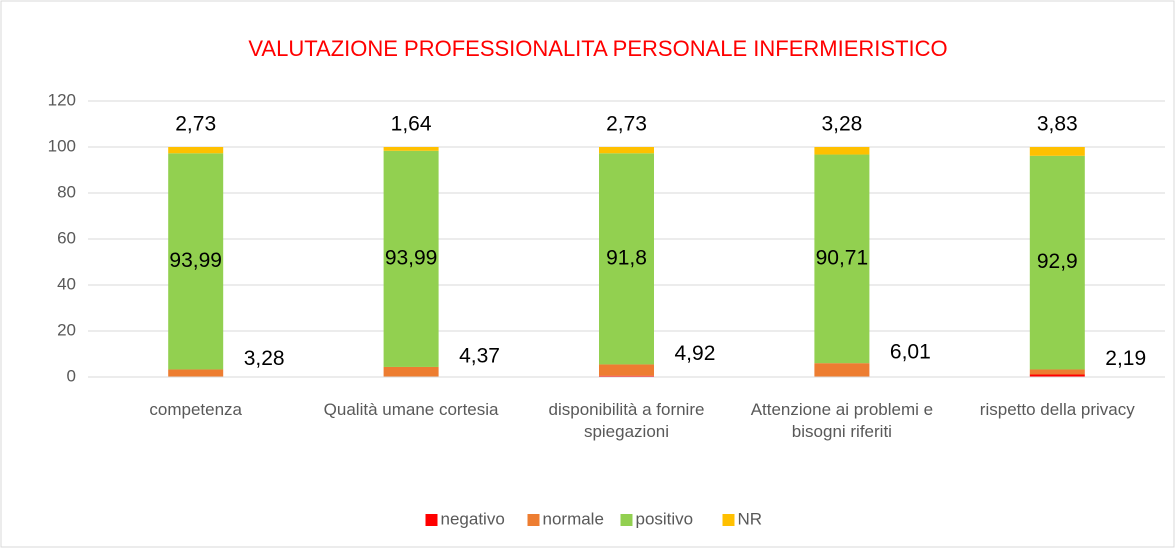  I want to click on x-tick-label: competenza, so click(195, 409).